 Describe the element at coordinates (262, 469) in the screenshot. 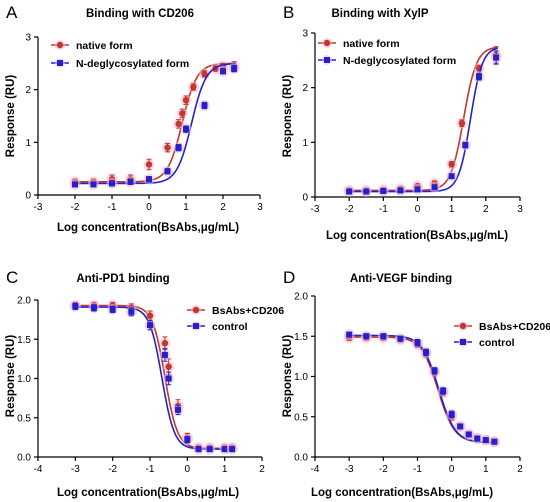

I see `x-tick-label-c: 2` at that location.